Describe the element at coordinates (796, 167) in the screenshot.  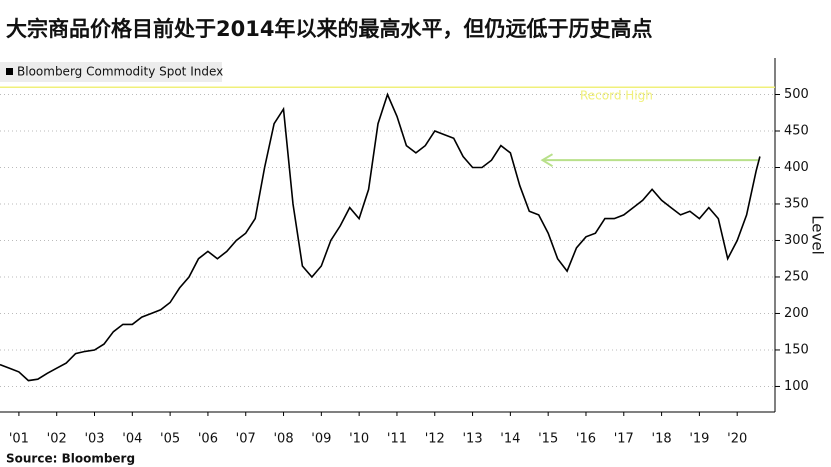
I see `y-tick-label: 400` at that location.